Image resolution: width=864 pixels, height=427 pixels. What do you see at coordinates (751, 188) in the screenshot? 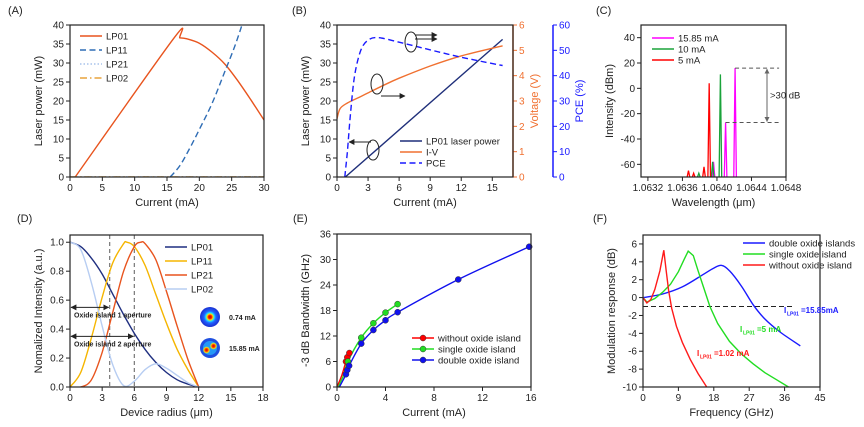
I see `x-tick-label: 1.0644` at bounding box center [751, 188].